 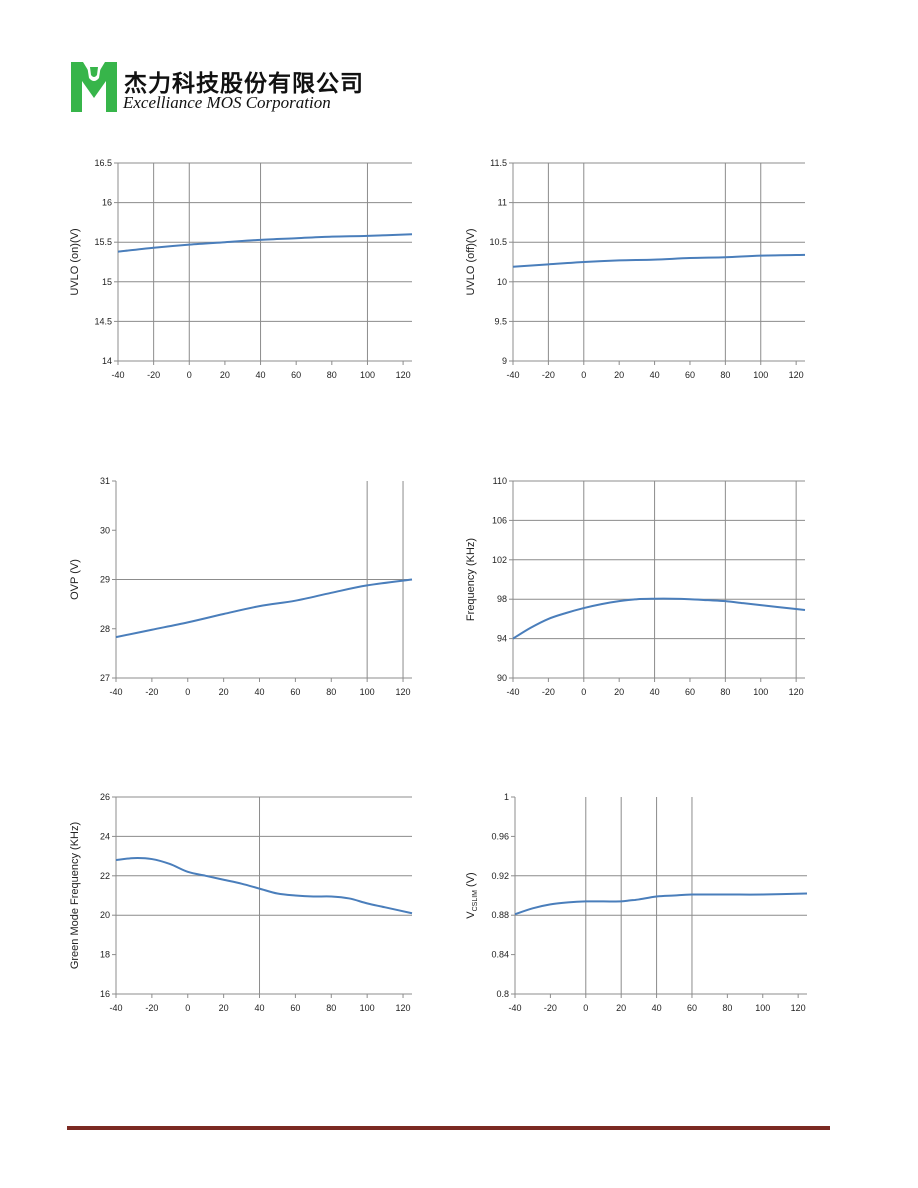 What do you see at coordinates (105, 530) in the screenshot?
I see `y-tick-label: 30` at bounding box center [105, 530].